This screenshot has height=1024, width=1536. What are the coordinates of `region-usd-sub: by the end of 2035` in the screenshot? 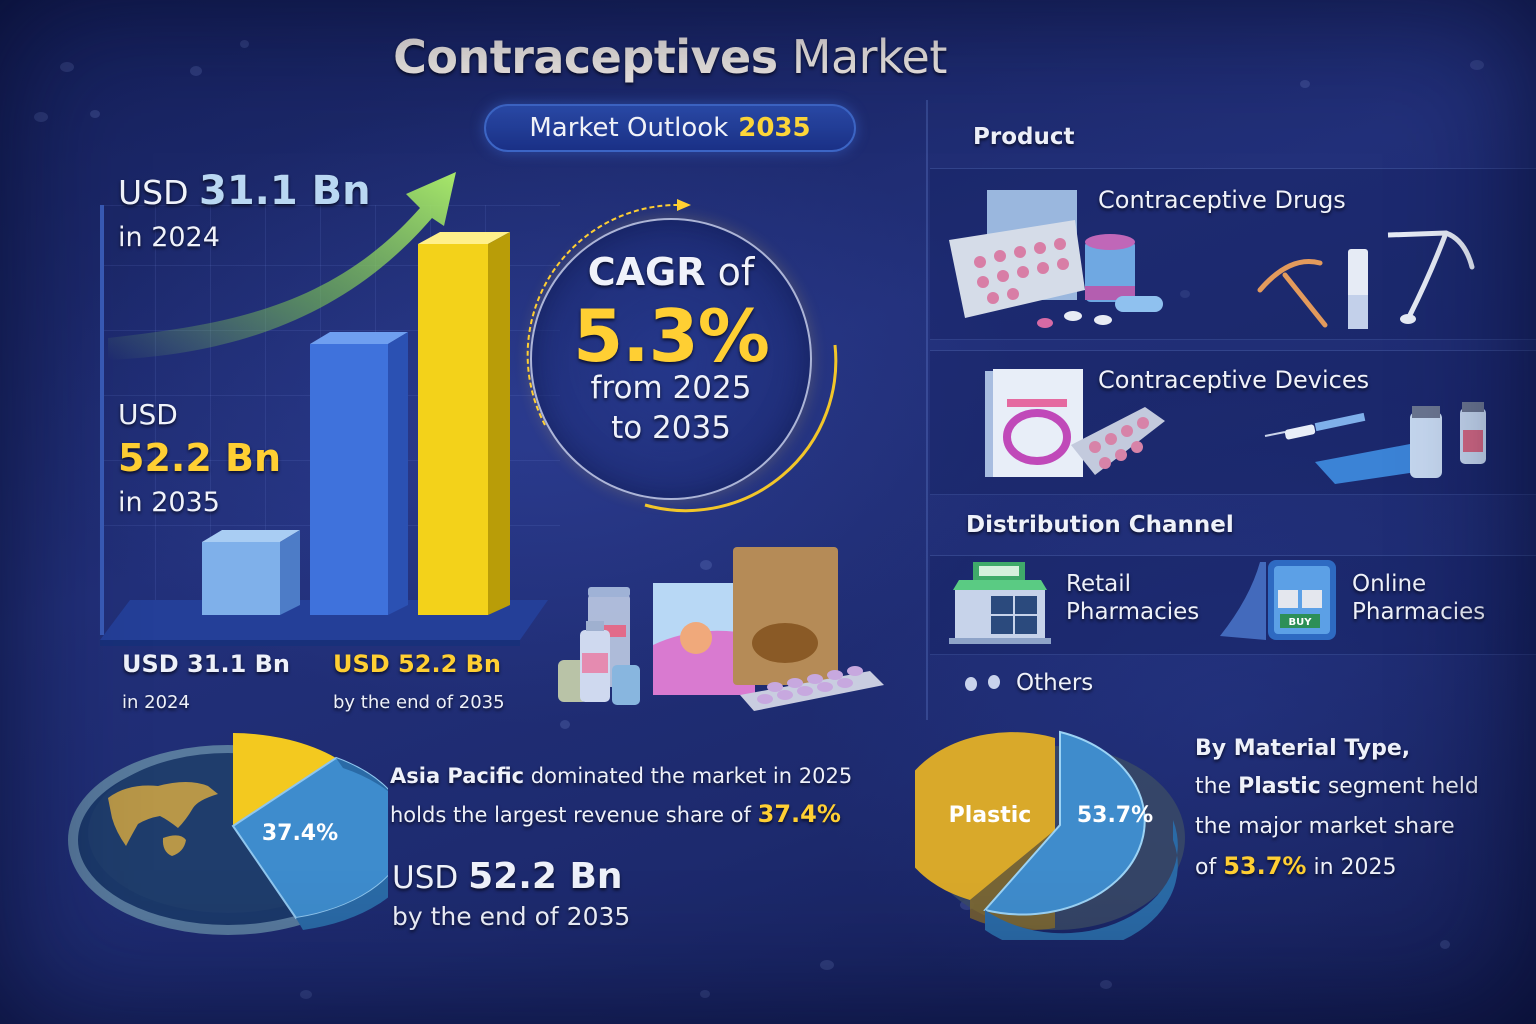 It's located at (511, 916).